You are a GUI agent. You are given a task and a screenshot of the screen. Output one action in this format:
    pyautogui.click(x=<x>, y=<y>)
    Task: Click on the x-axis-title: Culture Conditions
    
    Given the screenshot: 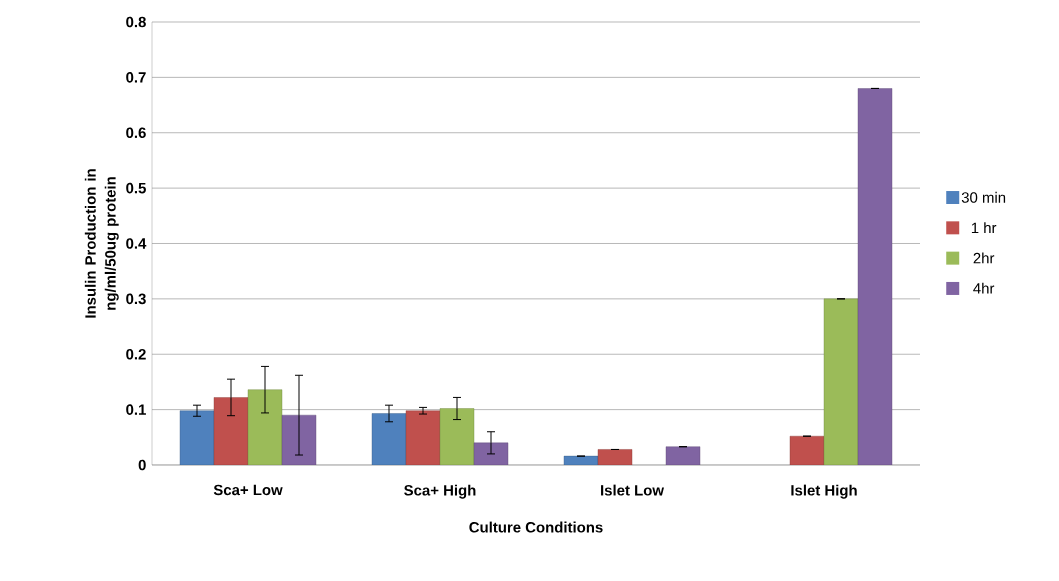 What is the action you would take?
    pyautogui.click(x=536, y=527)
    